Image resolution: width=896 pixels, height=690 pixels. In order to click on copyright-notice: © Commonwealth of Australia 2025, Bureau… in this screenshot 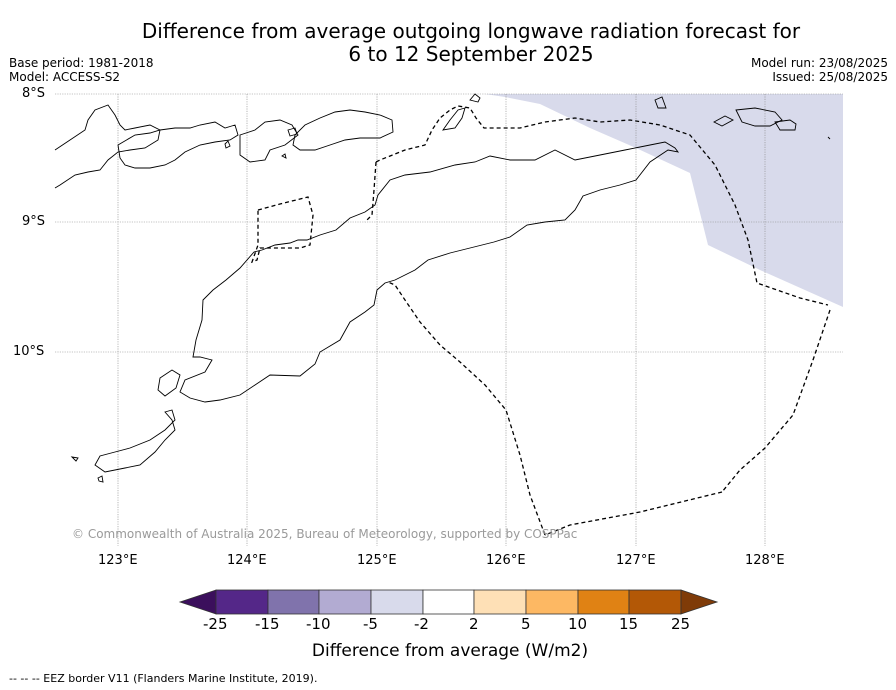, I will do `click(325, 534)`.